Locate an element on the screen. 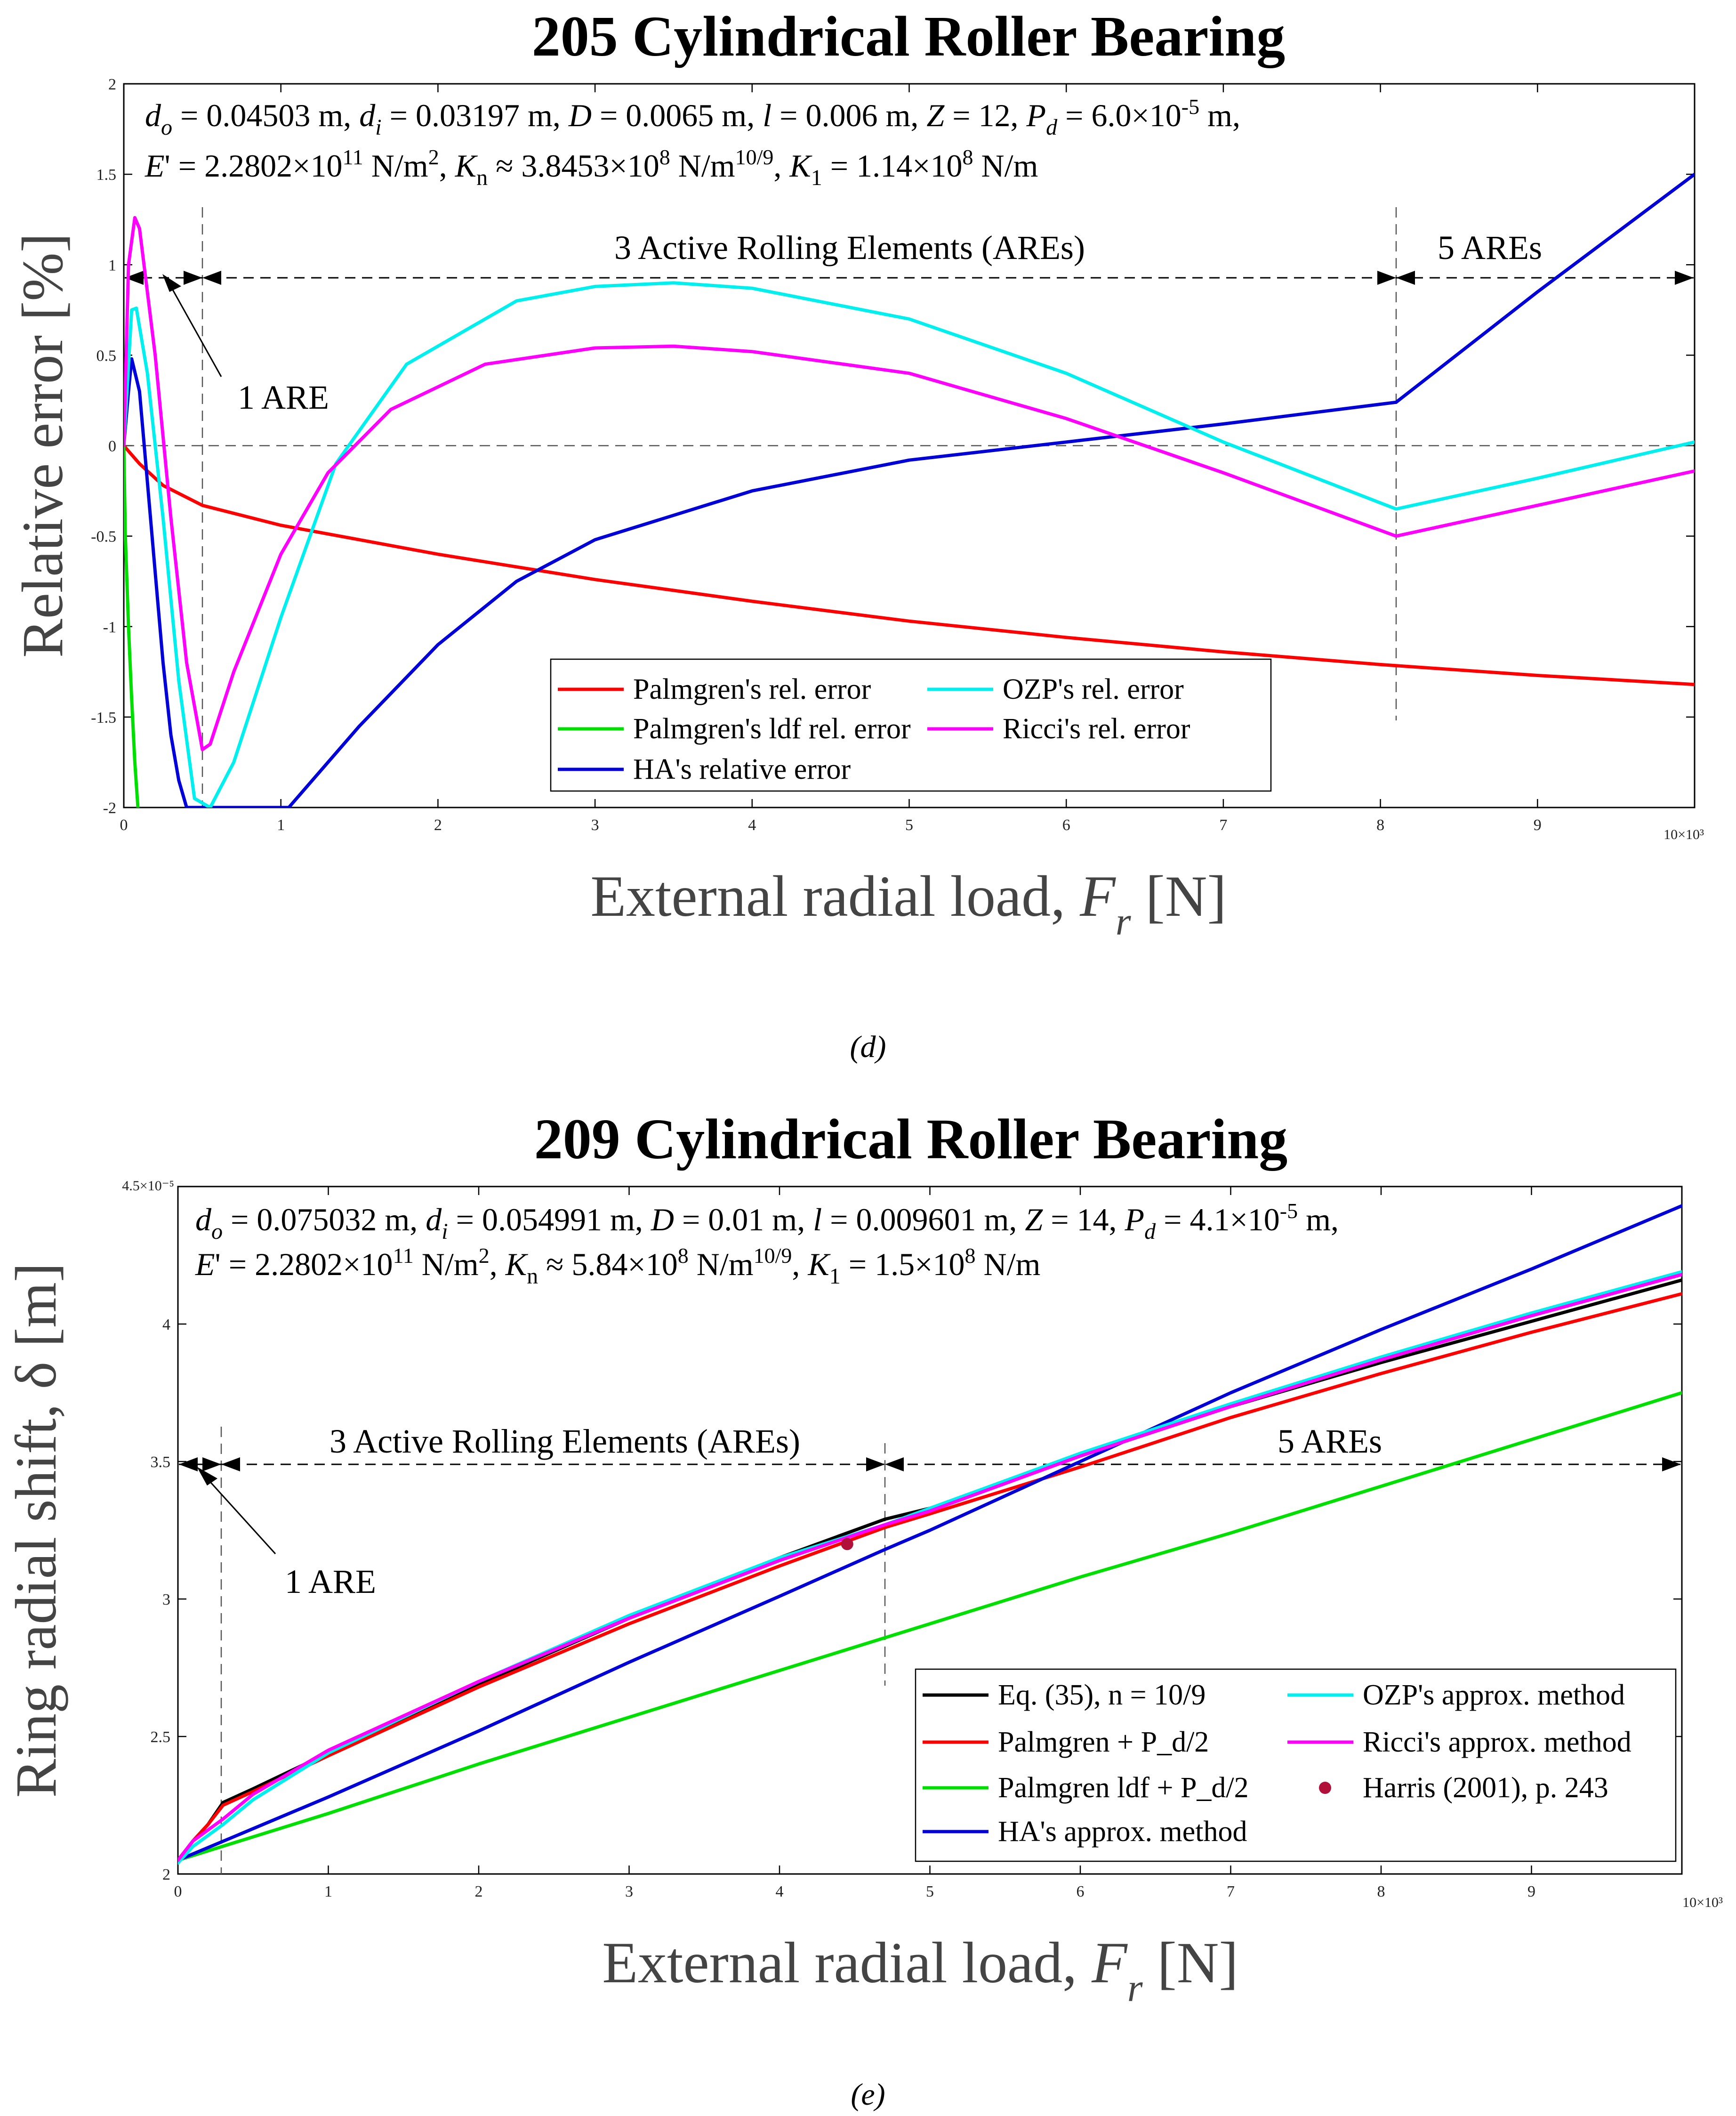  chart-d-are3-label: 3 Active Rolling Elements (AREs) is located at coordinates (850, 248).